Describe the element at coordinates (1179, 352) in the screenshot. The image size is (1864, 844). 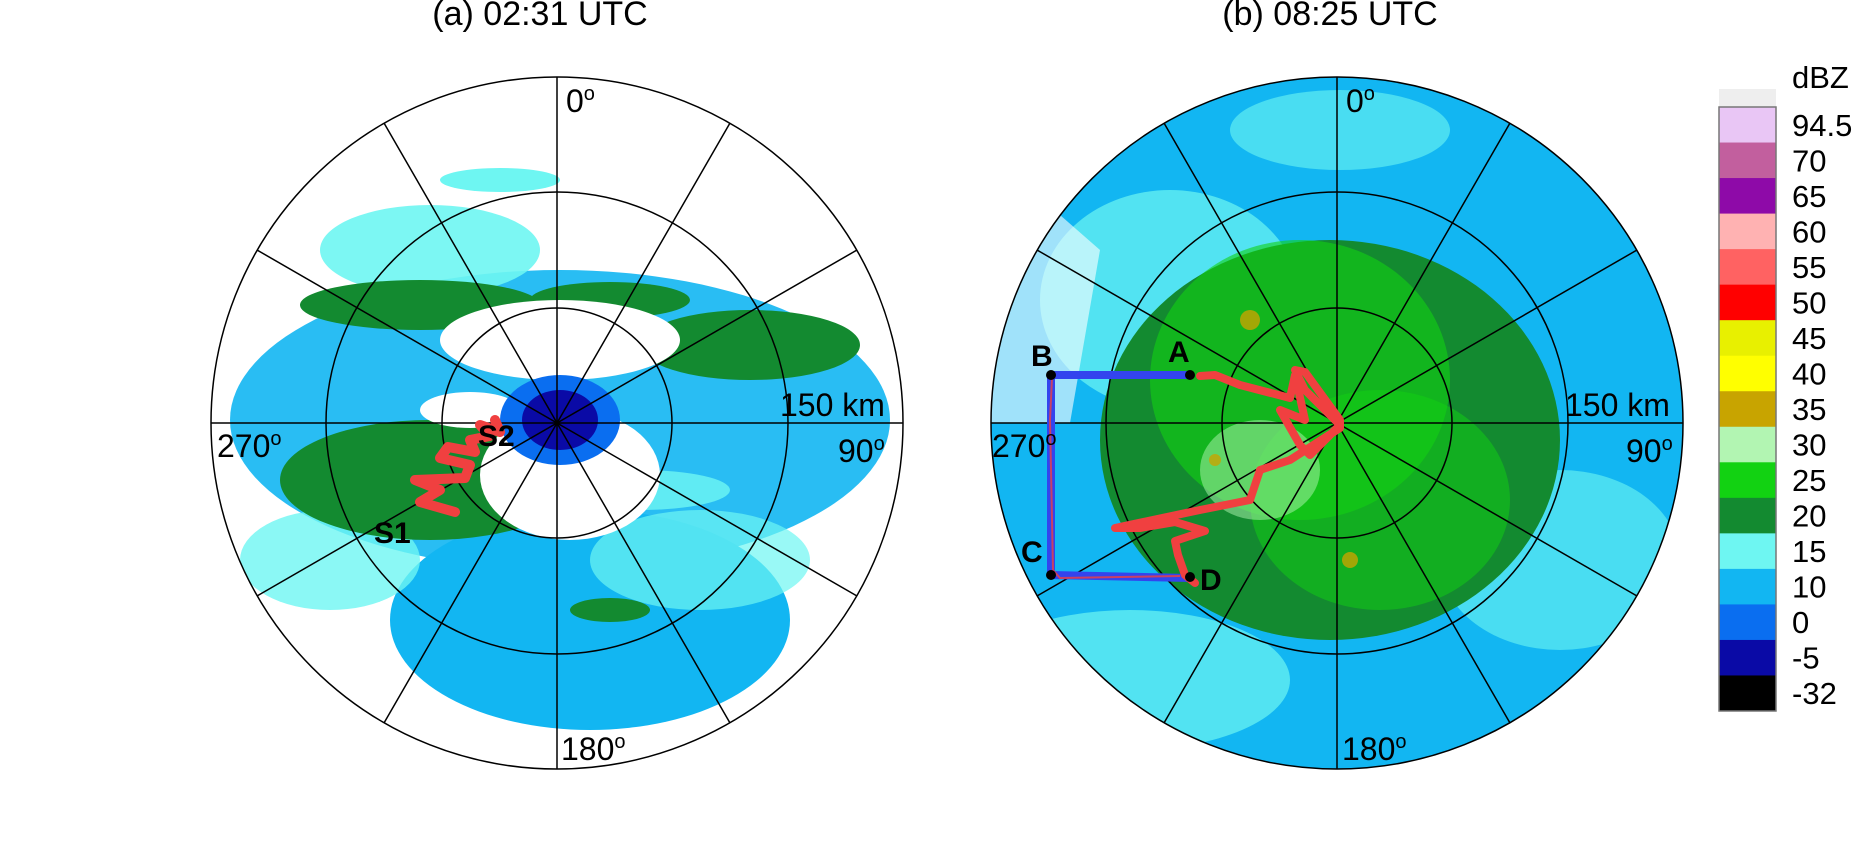
I see `point-label-a: A` at that location.